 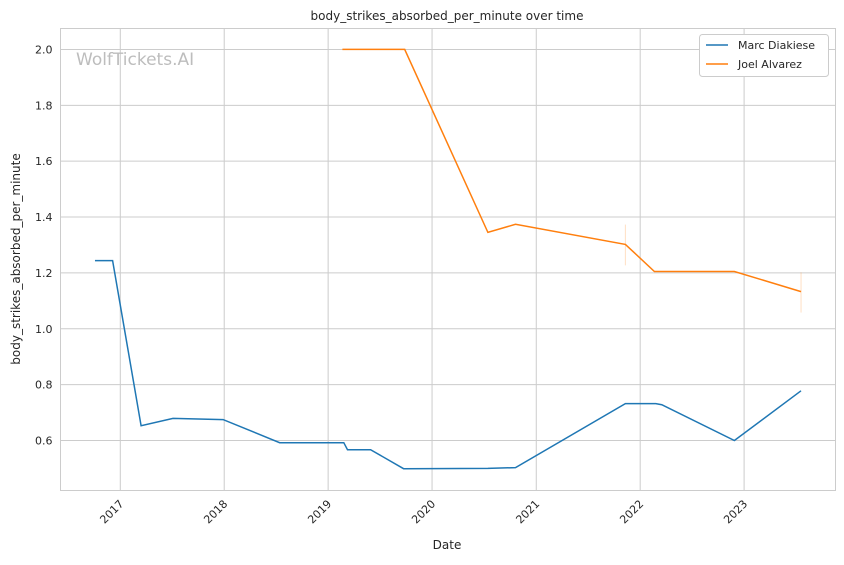 I want to click on x-tick-label: 2022, so click(x=631, y=511).